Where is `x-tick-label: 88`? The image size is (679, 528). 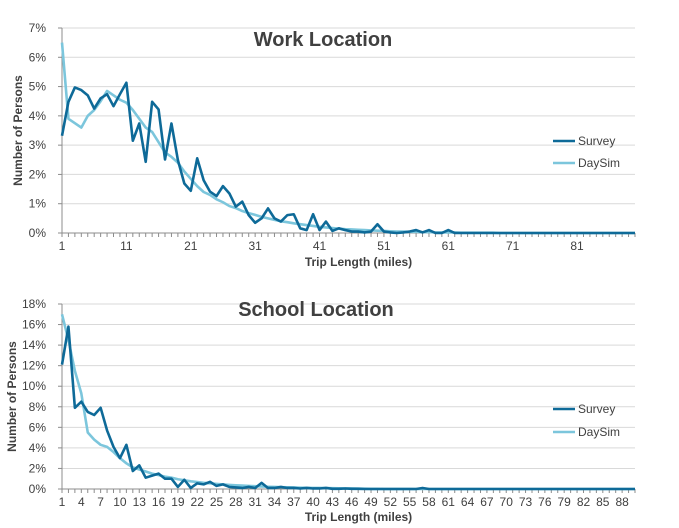
x-tick-label: 88 is located at coordinates (622, 502).